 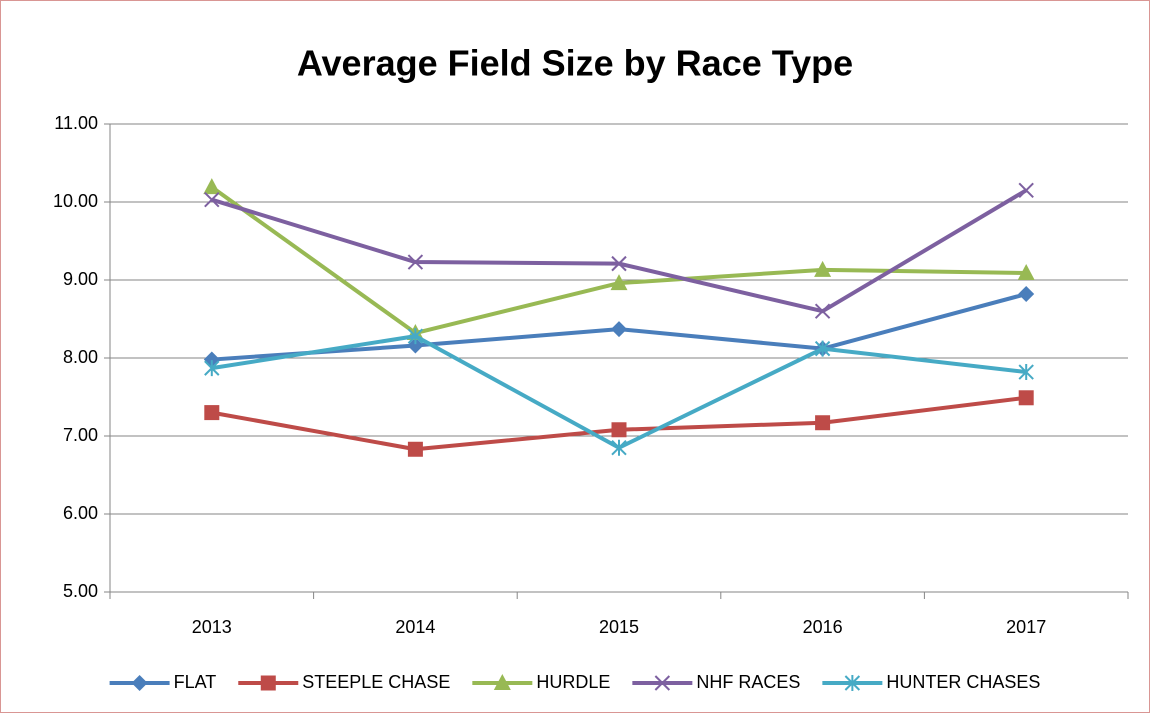 I want to click on legend-label: NHF RACES, so click(x=748, y=682).